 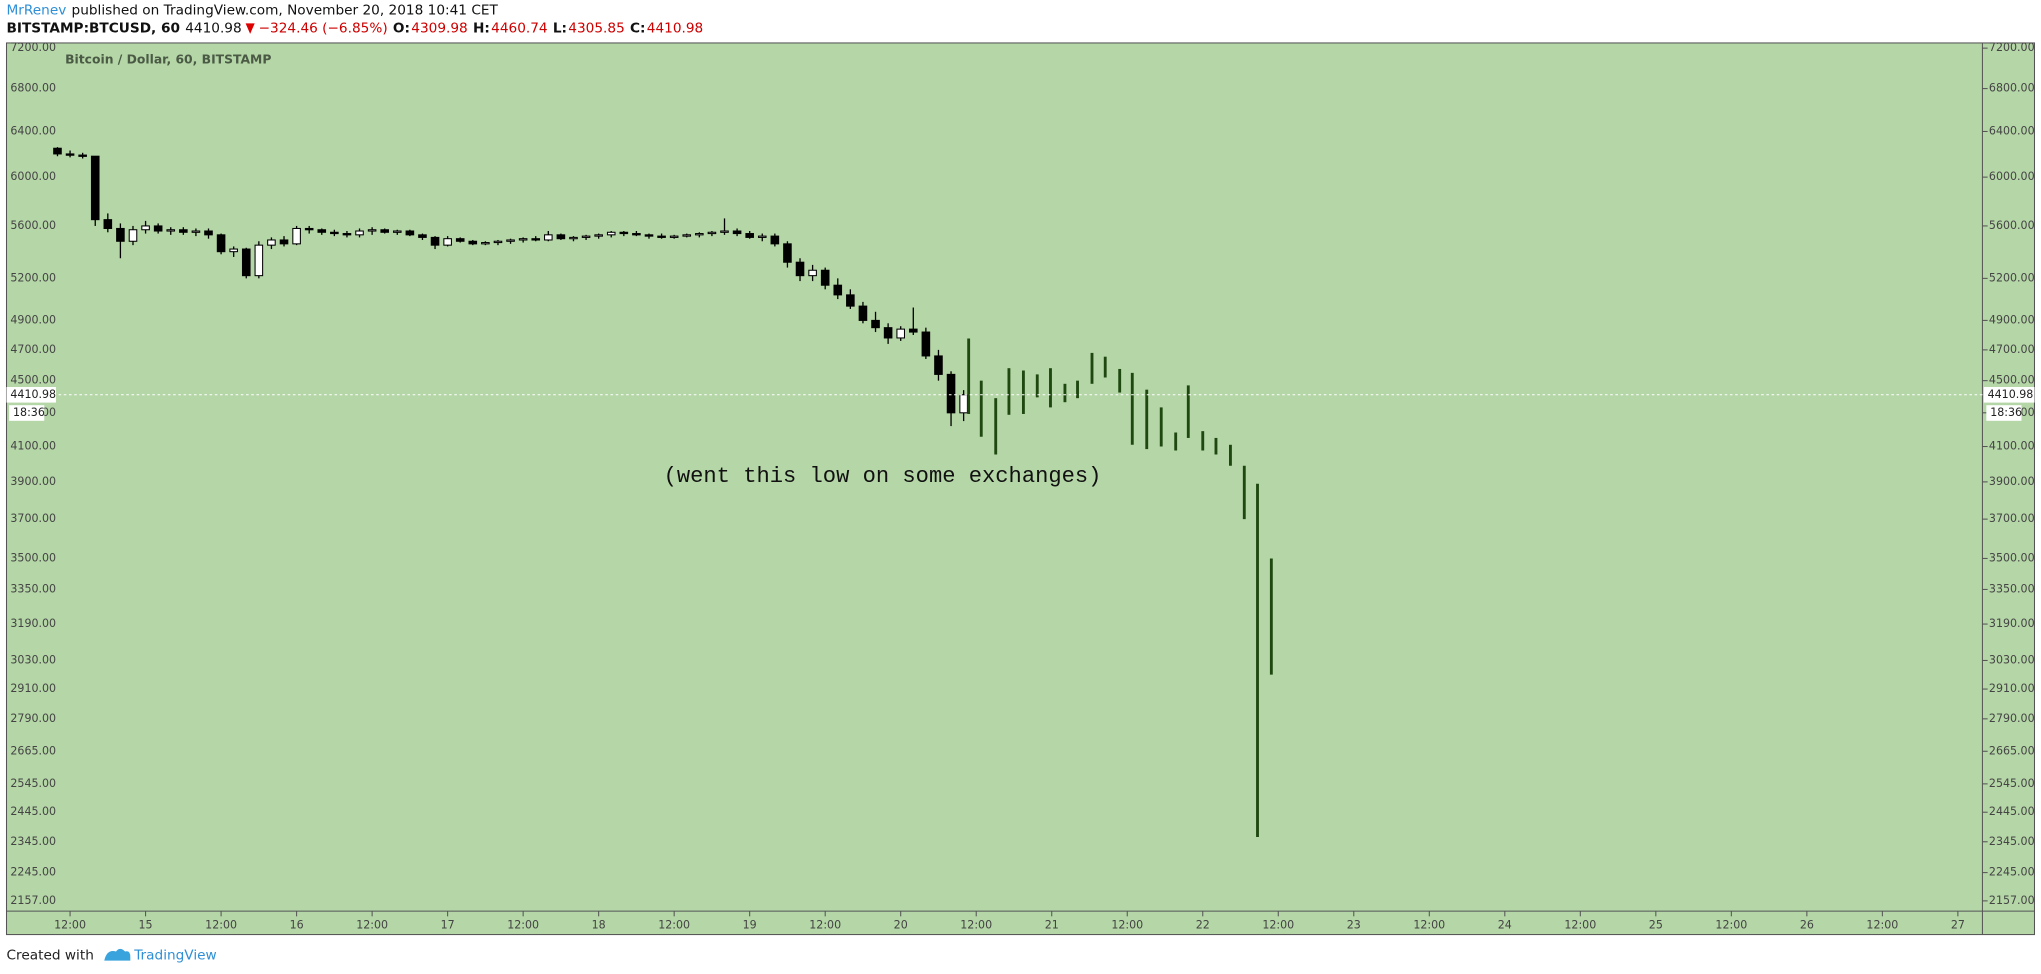 I want to click on y-tick-label-right: 4100.00, so click(x=2012, y=446).